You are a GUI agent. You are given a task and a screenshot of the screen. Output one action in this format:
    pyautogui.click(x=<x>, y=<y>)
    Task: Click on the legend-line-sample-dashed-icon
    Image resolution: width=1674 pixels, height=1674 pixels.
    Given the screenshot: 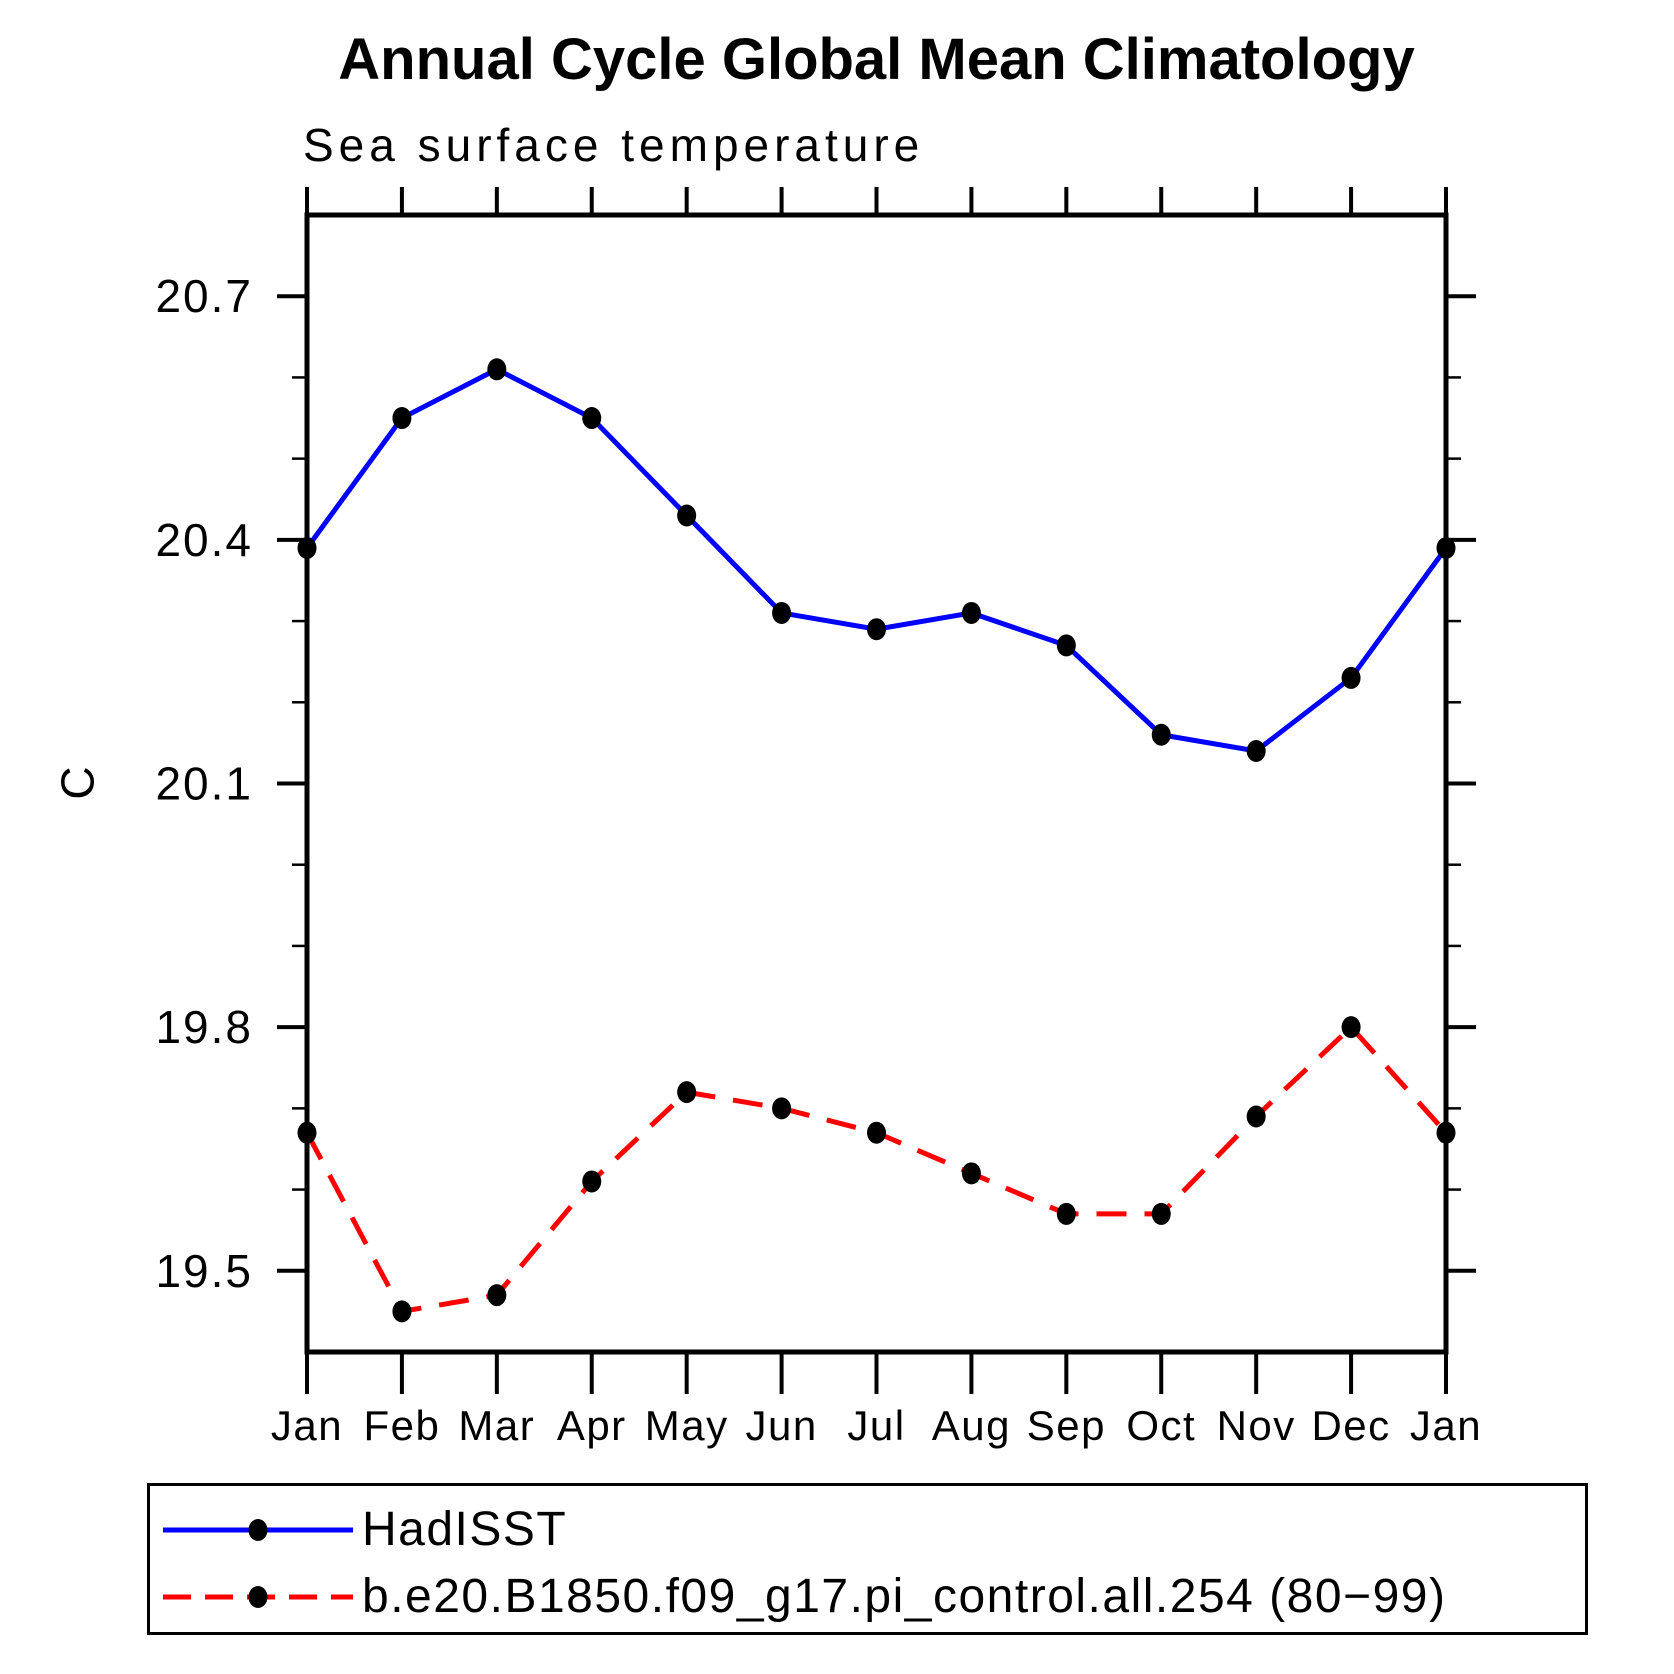 What is the action you would take?
    pyautogui.click(x=258, y=1597)
    